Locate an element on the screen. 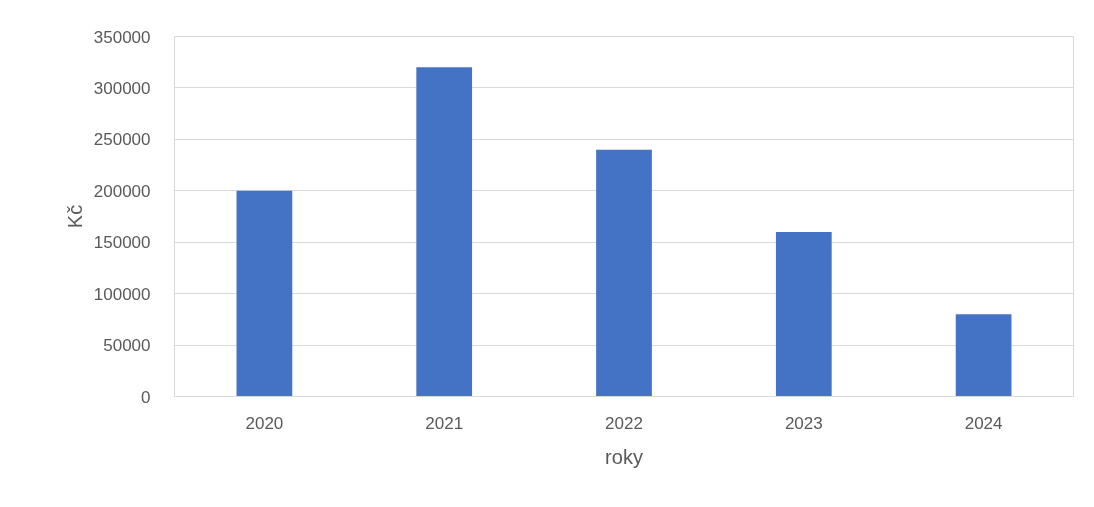 This screenshot has height=507, width=1094. y-tick-label: 150000 is located at coordinates (122, 243).